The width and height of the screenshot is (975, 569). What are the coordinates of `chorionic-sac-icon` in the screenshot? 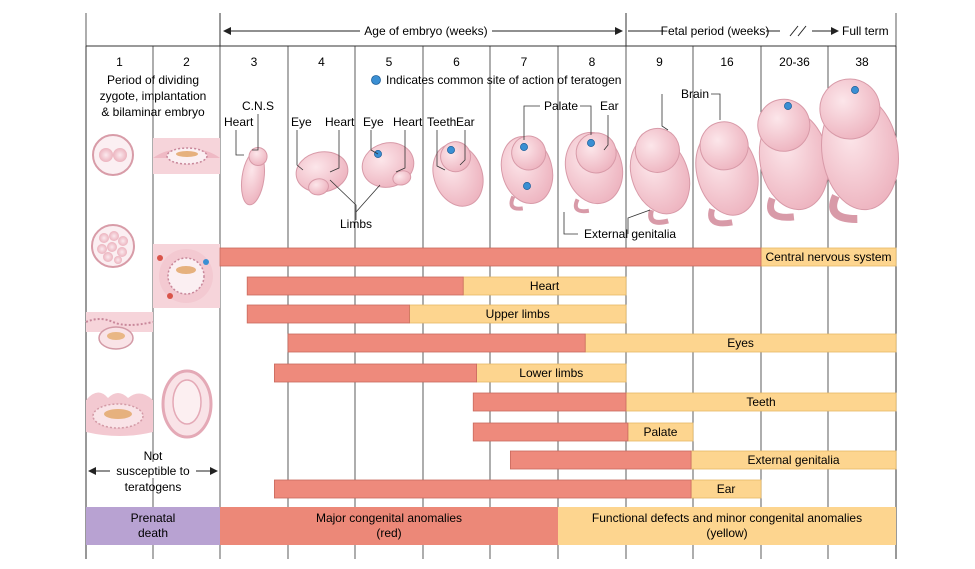 It's located at (187, 404).